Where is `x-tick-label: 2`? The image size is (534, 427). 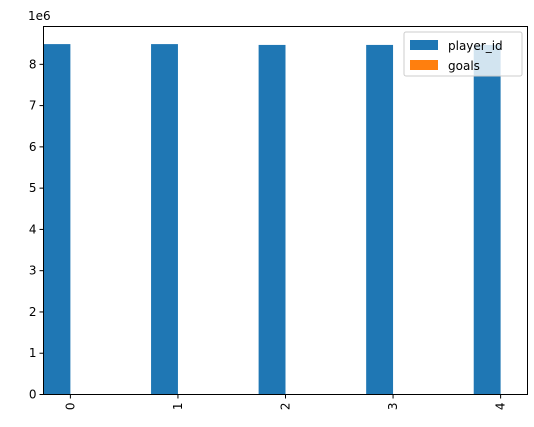 x-tick-label: 2 is located at coordinates (286, 407).